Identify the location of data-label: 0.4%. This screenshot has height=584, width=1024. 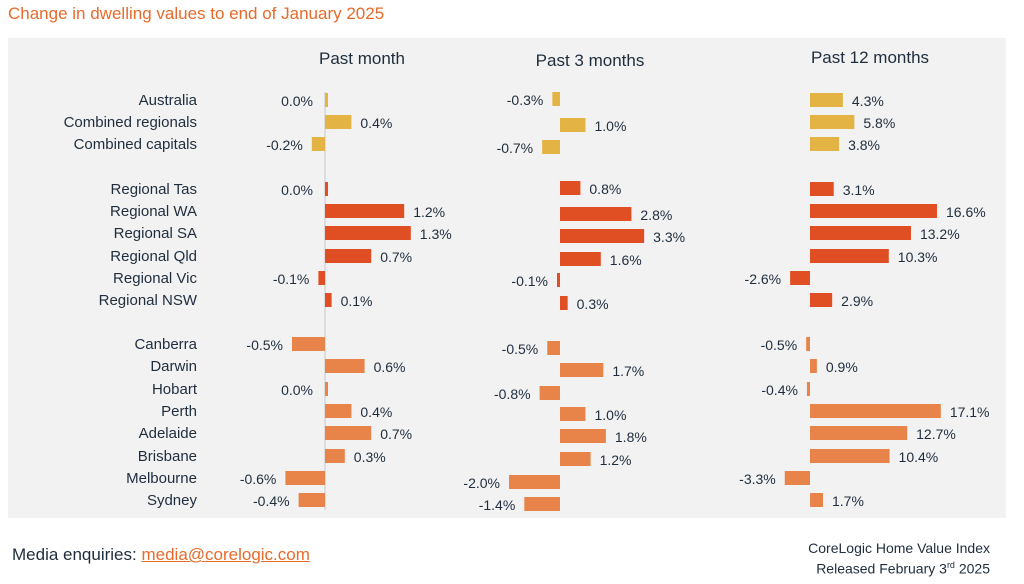
(376, 123).